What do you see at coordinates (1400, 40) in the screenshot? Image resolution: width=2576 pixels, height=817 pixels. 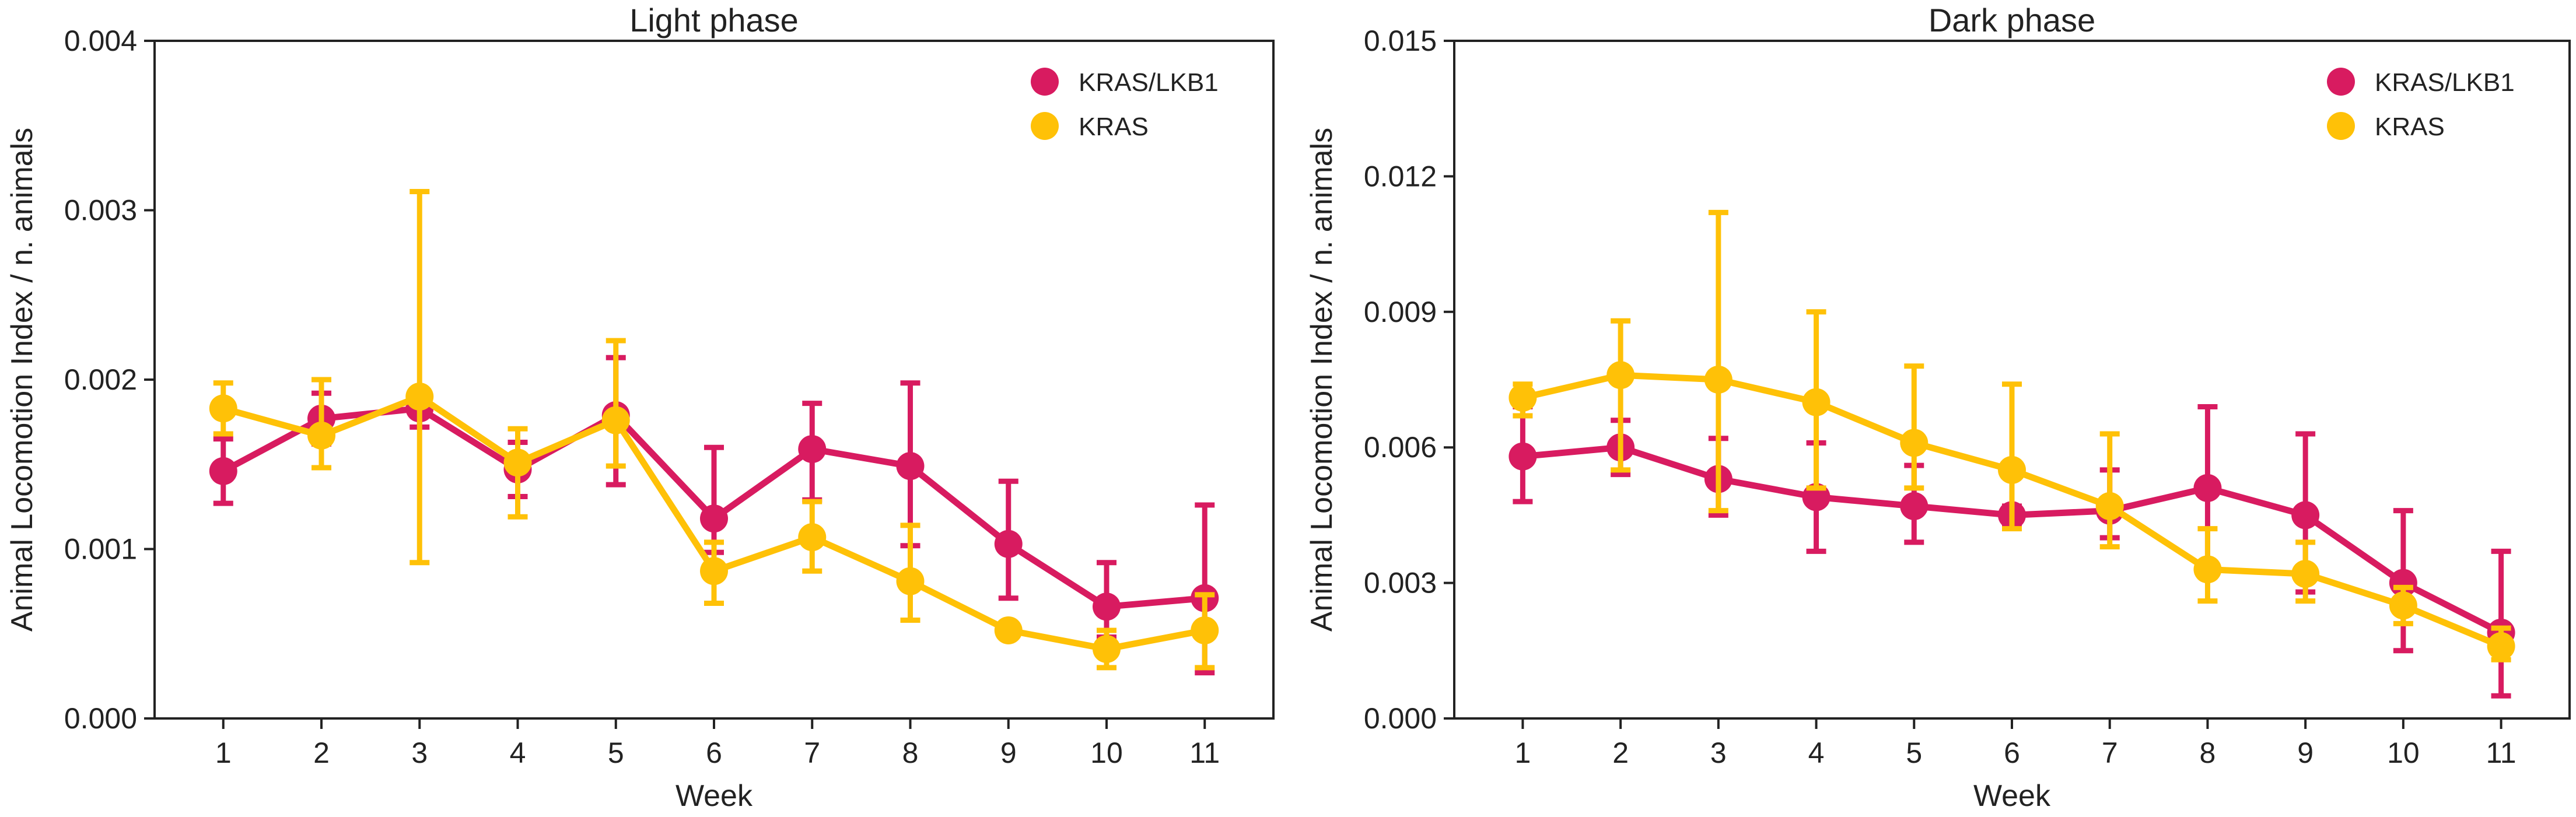 I see `y-tick-label: 0.015` at bounding box center [1400, 40].